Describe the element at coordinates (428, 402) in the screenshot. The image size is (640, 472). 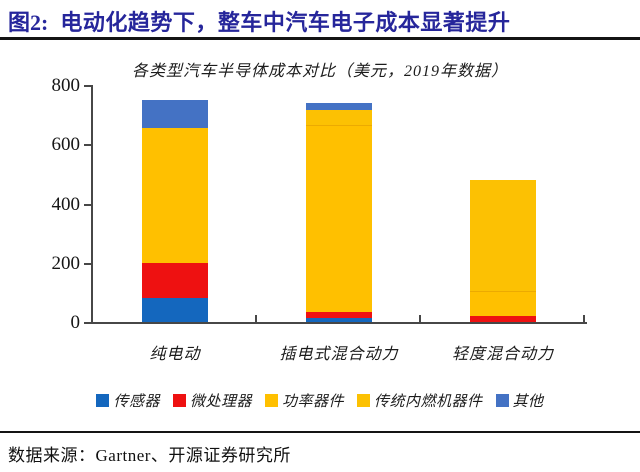
I see `legend-label: 传统内燃机器件` at that location.